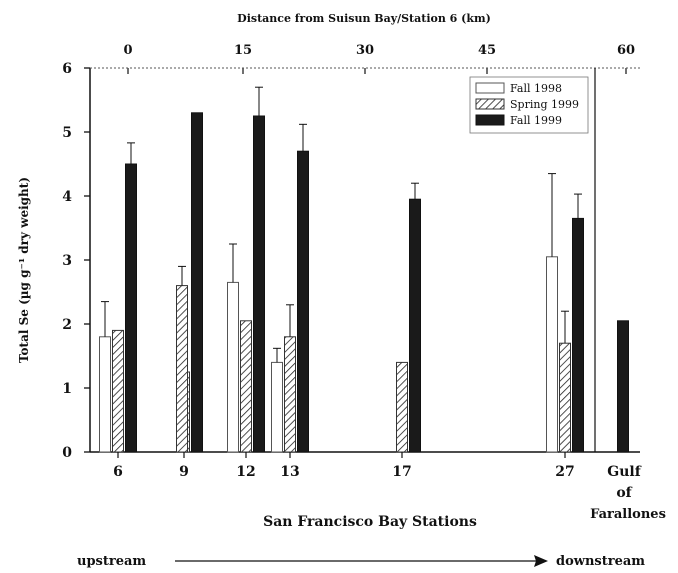 This screenshot has width=678, height=573. What do you see at coordinates (536, 88) in the screenshot?
I see `legend-label-0: Fall 1998` at bounding box center [536, 88].